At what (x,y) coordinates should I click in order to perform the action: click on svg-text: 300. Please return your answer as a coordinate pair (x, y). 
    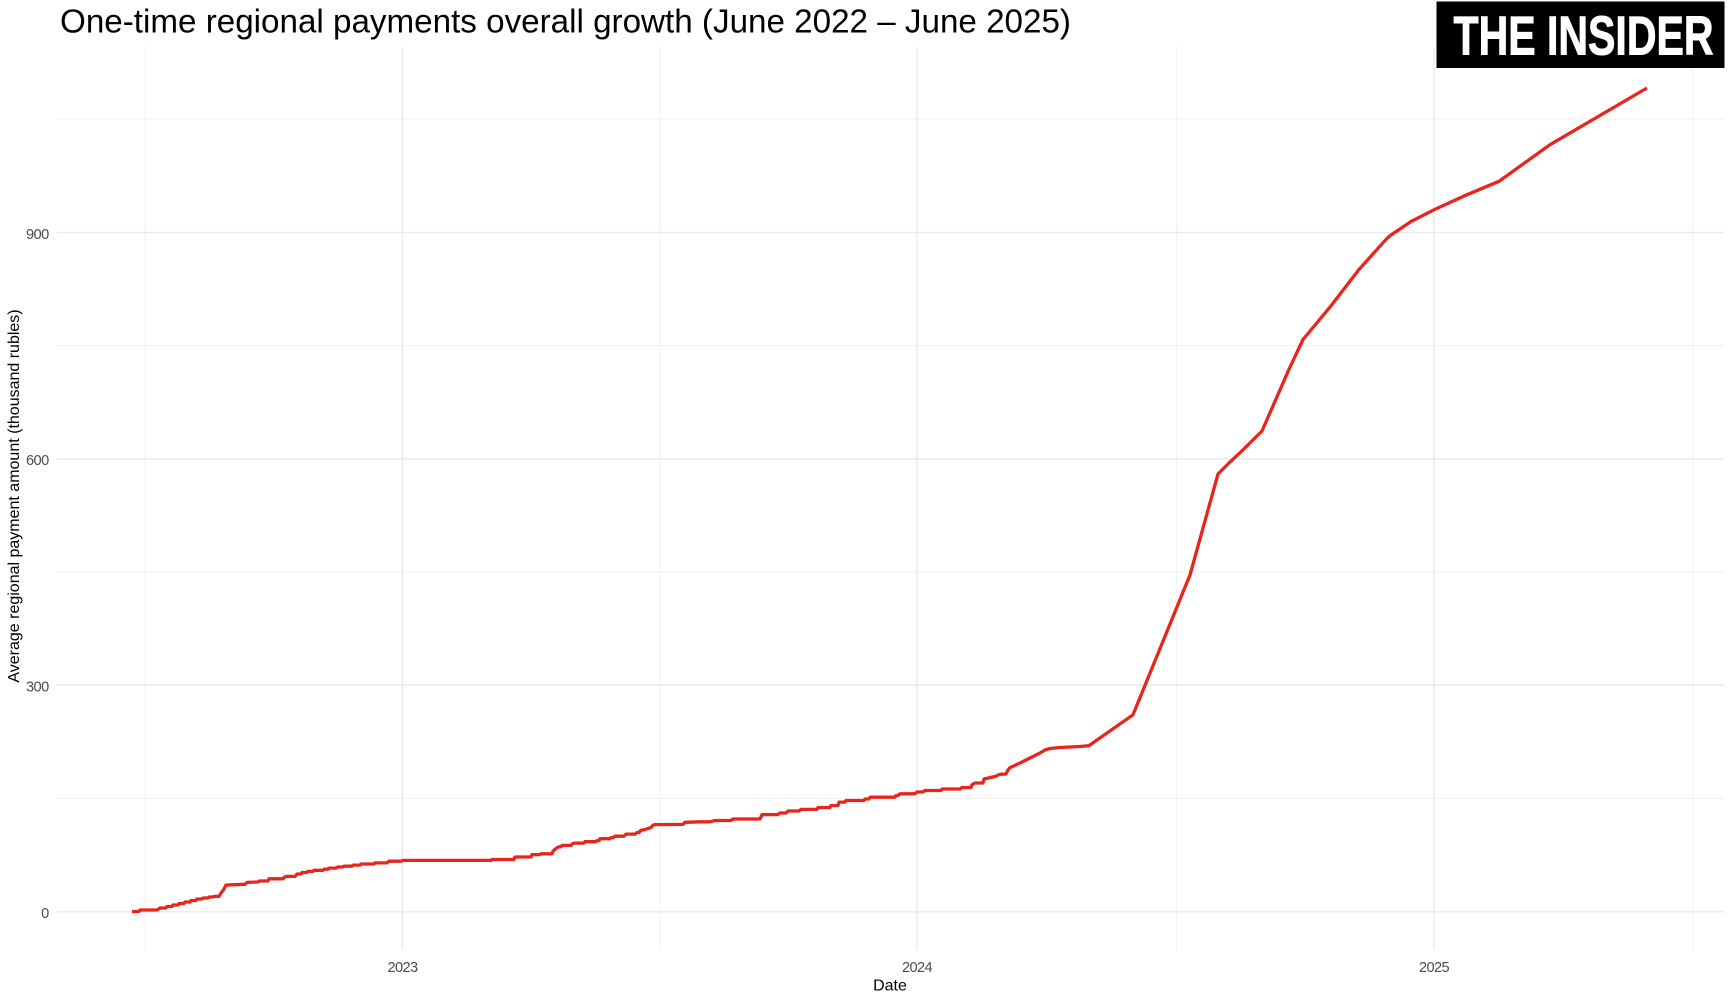
    Looking at the image, I should click on (37, 687).